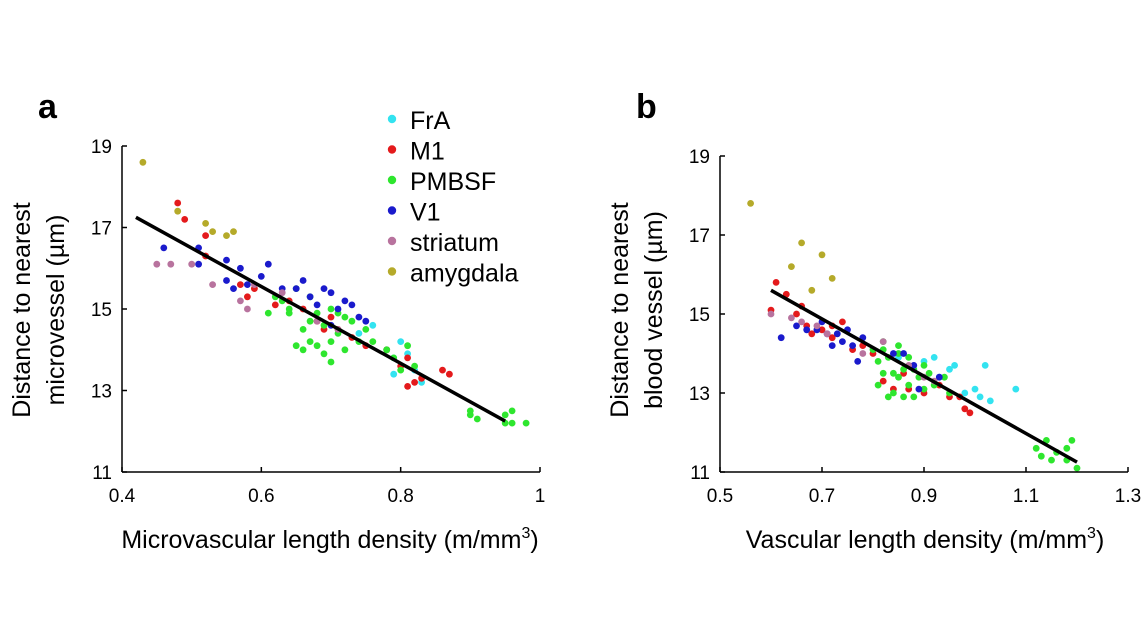 The width and height of the screenshot is (1147, 642). What do you see at coordinates (822, 496) in the screenshot?
I see `x-tick-label: 0.7` at bounding box center [822, 496].